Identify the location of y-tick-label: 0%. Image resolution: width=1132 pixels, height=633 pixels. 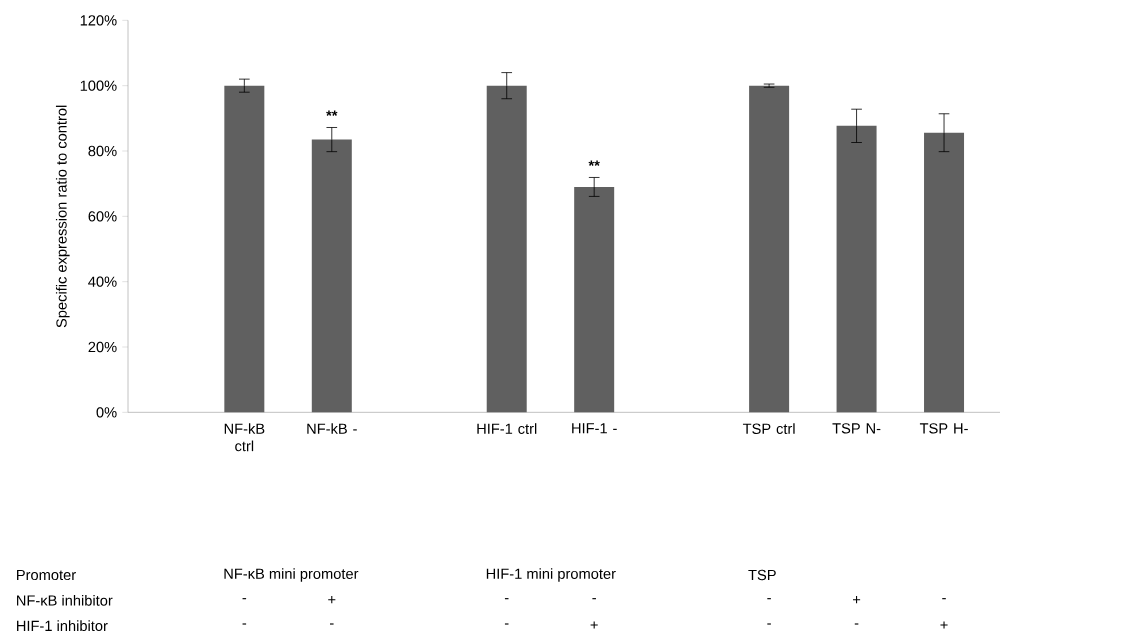
(106, 412).